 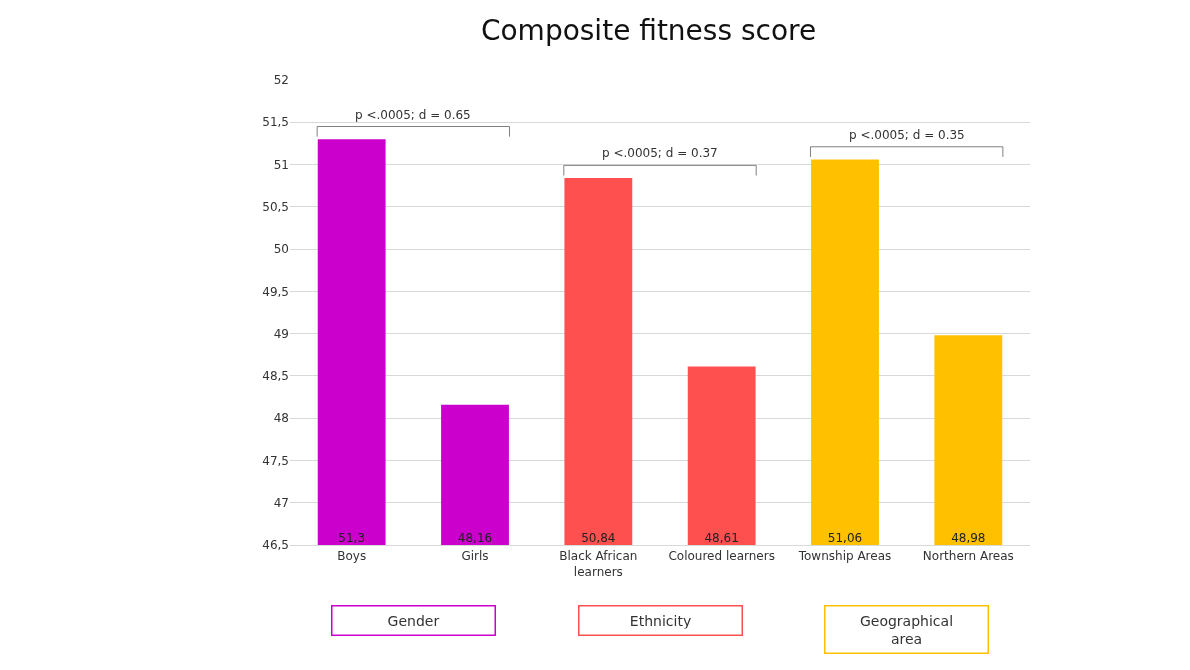 What do you see at coordinates (281, 333) in the screenshot?
I see `y-tick-label: 49` at bounding box center [281, 333].